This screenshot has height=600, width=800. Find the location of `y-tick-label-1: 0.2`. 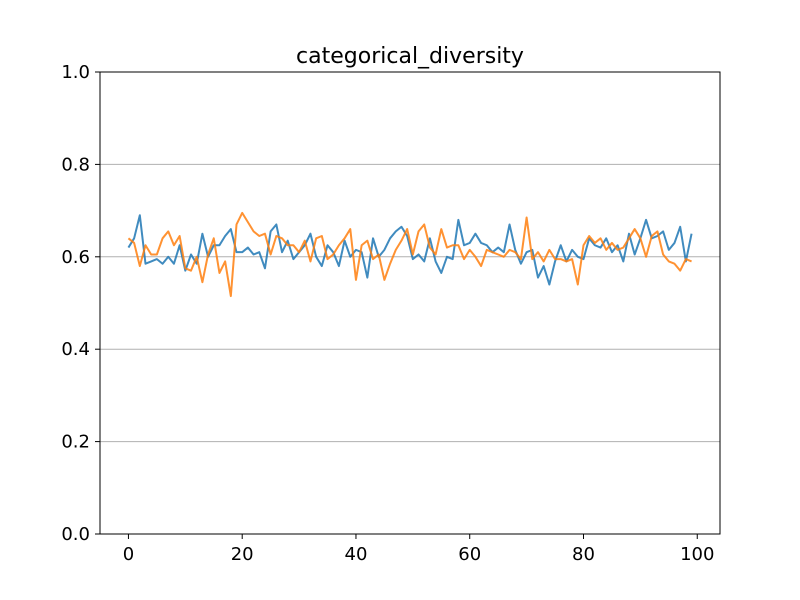

y-tick-label-1: 0.2 is located at coordinates (75, 442).